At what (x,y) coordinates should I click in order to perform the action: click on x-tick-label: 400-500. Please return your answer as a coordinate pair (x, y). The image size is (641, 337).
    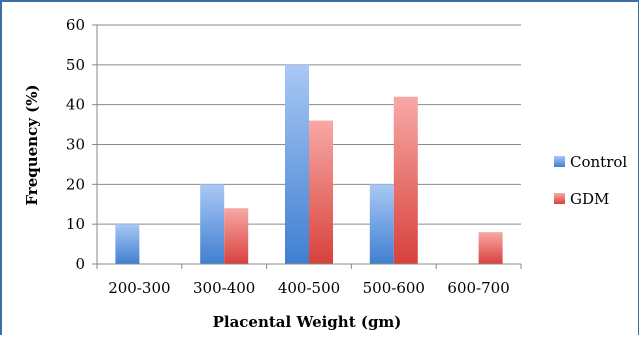
    Looking at the image, I should click on (309, 288).